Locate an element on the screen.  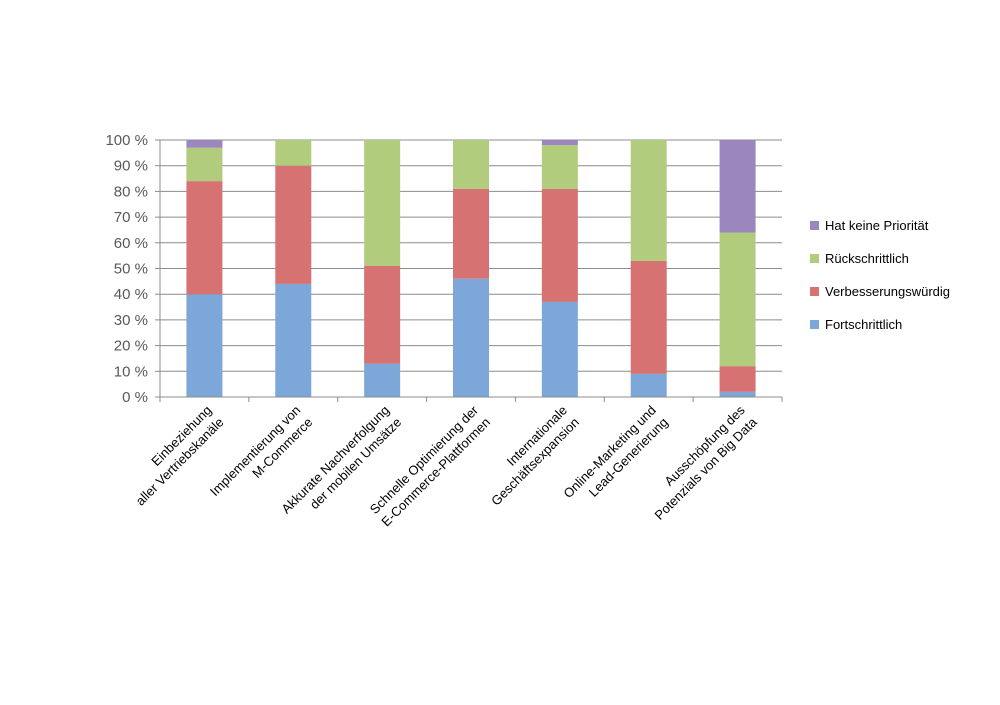
legend-label: Hat keine Priorität is located at coordinates (877, 225).